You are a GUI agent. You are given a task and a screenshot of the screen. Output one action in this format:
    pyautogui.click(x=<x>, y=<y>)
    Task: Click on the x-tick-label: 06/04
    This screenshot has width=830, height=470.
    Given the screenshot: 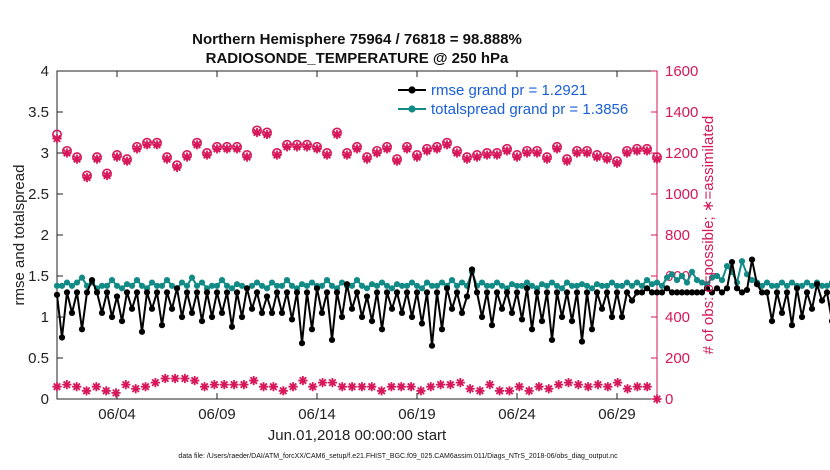 What is the action you would take?
    pyautogui.click(x=117, y=414)
    